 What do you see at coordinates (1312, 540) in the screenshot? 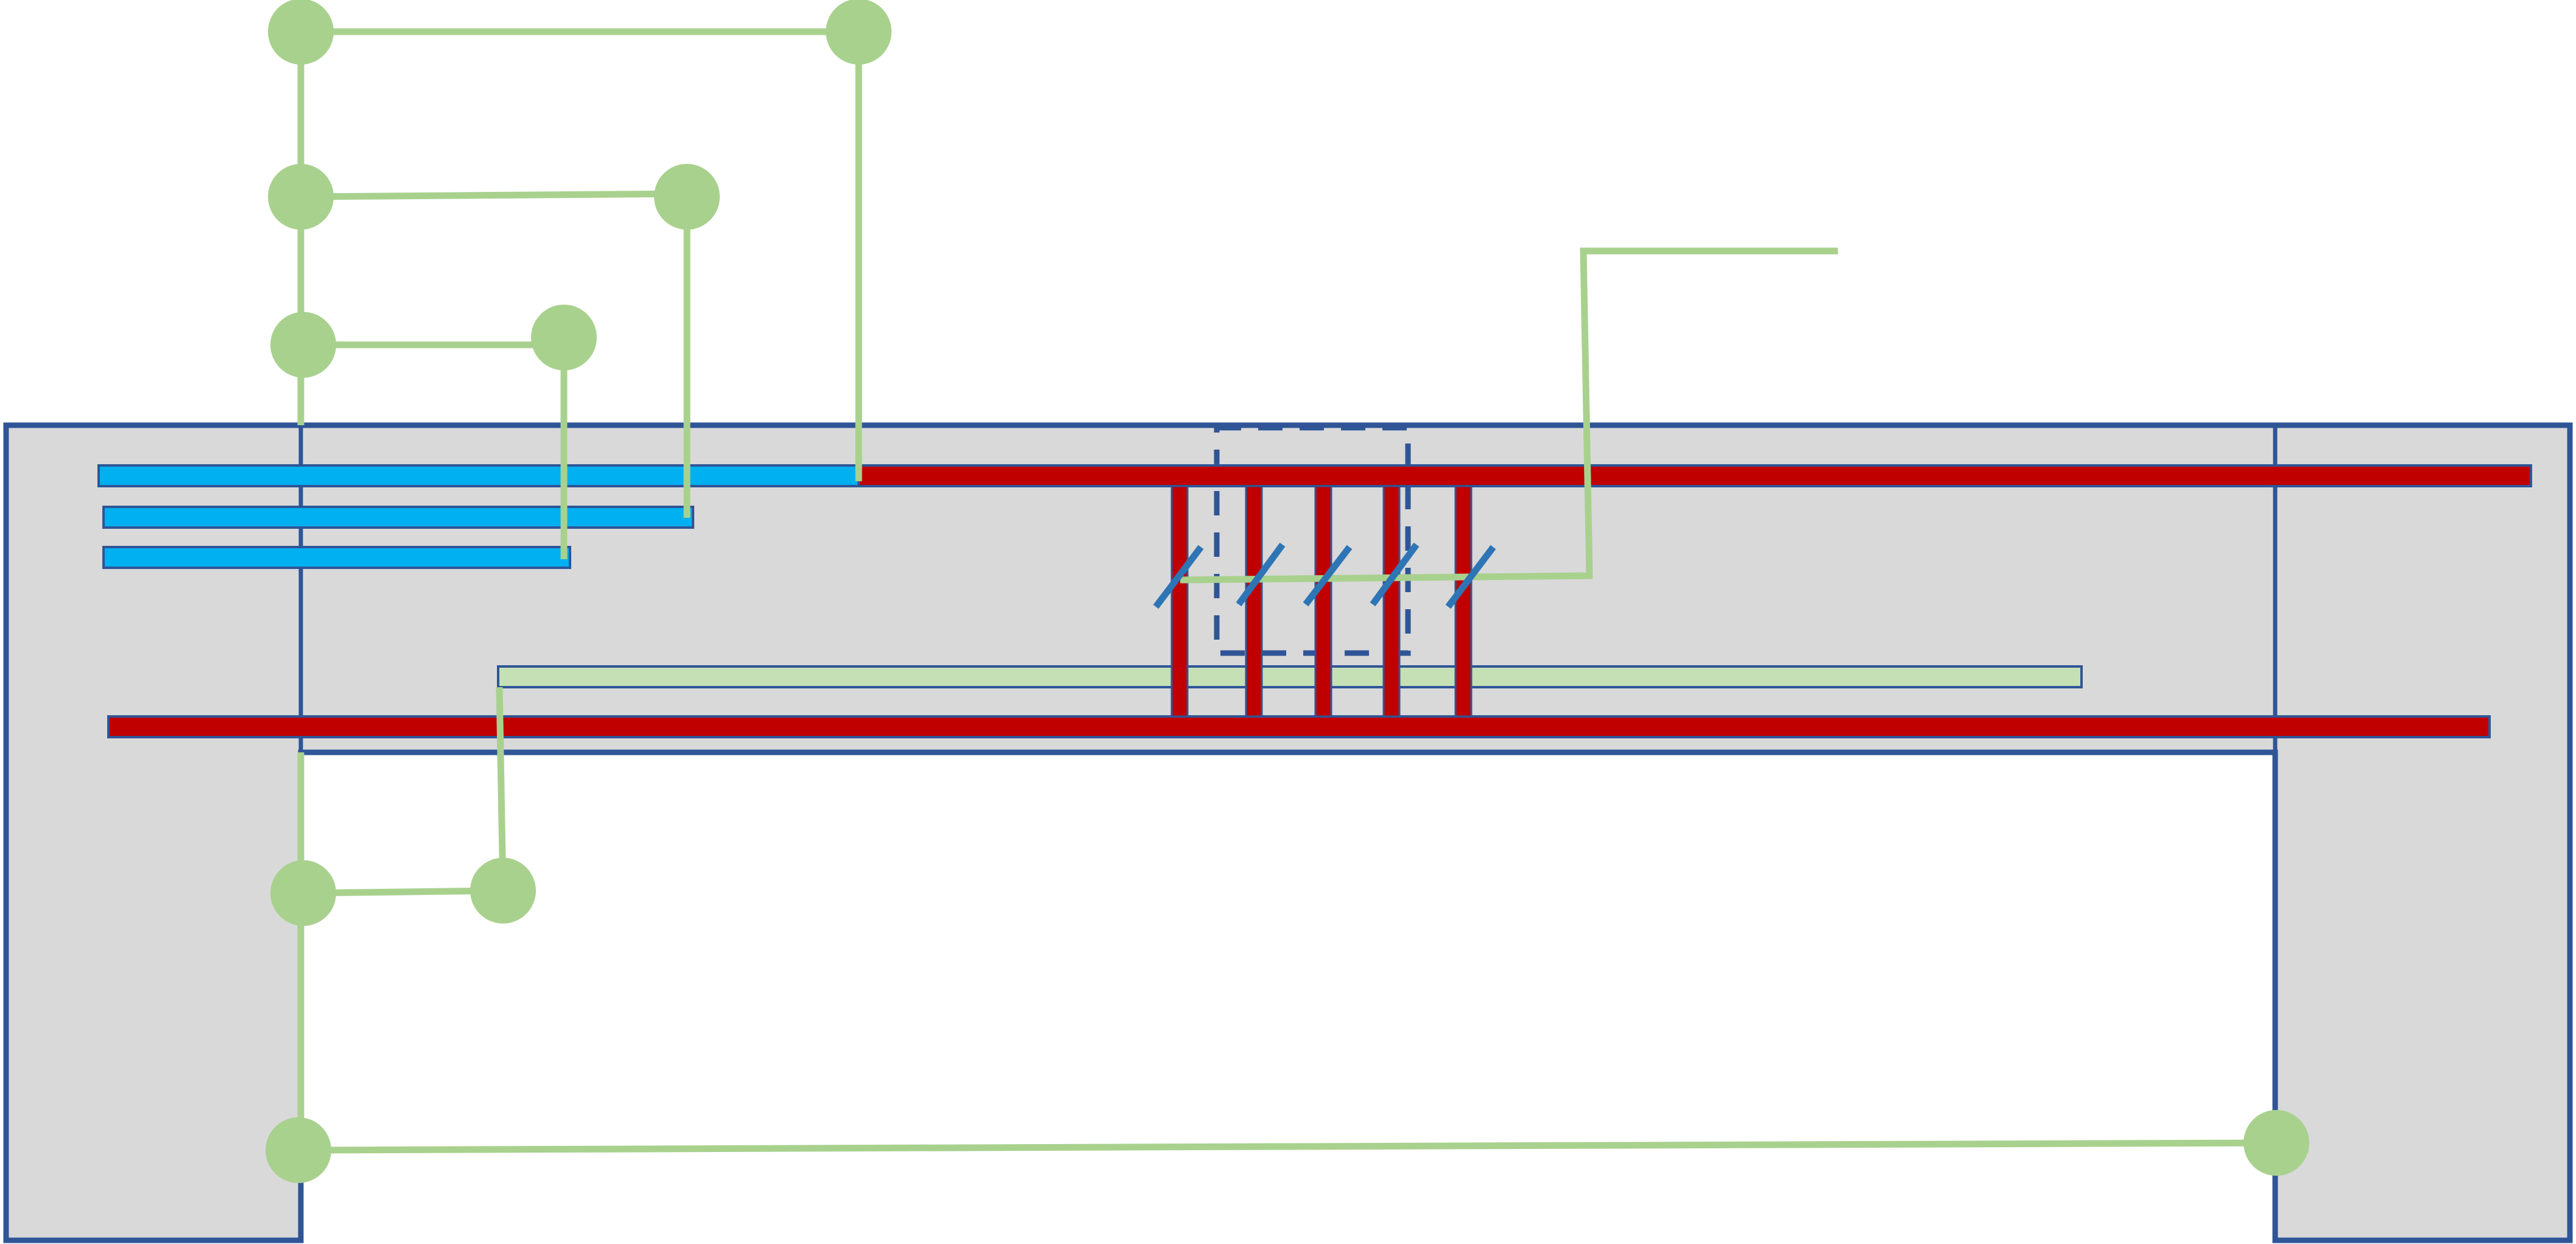
I see `dashed-region-outline` at bounding box center [1312, 540].